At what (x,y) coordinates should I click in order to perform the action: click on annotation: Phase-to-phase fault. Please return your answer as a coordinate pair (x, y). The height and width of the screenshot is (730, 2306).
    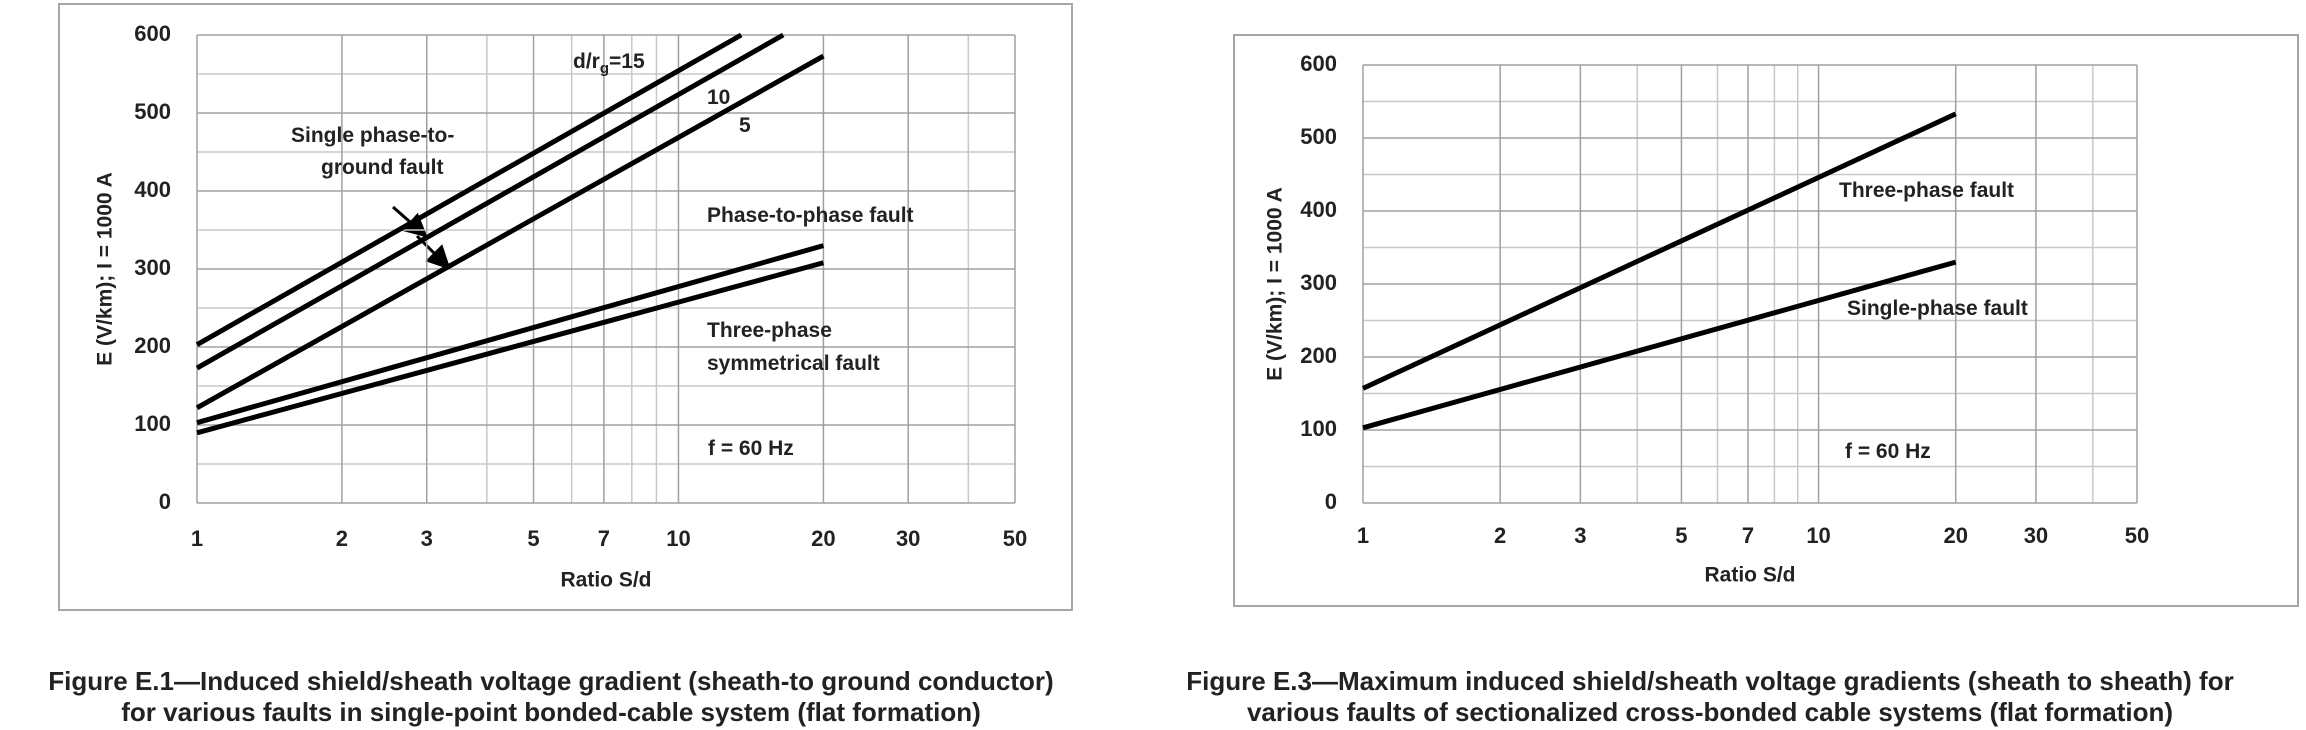
    Looking at the image, I should click on (810, 215).